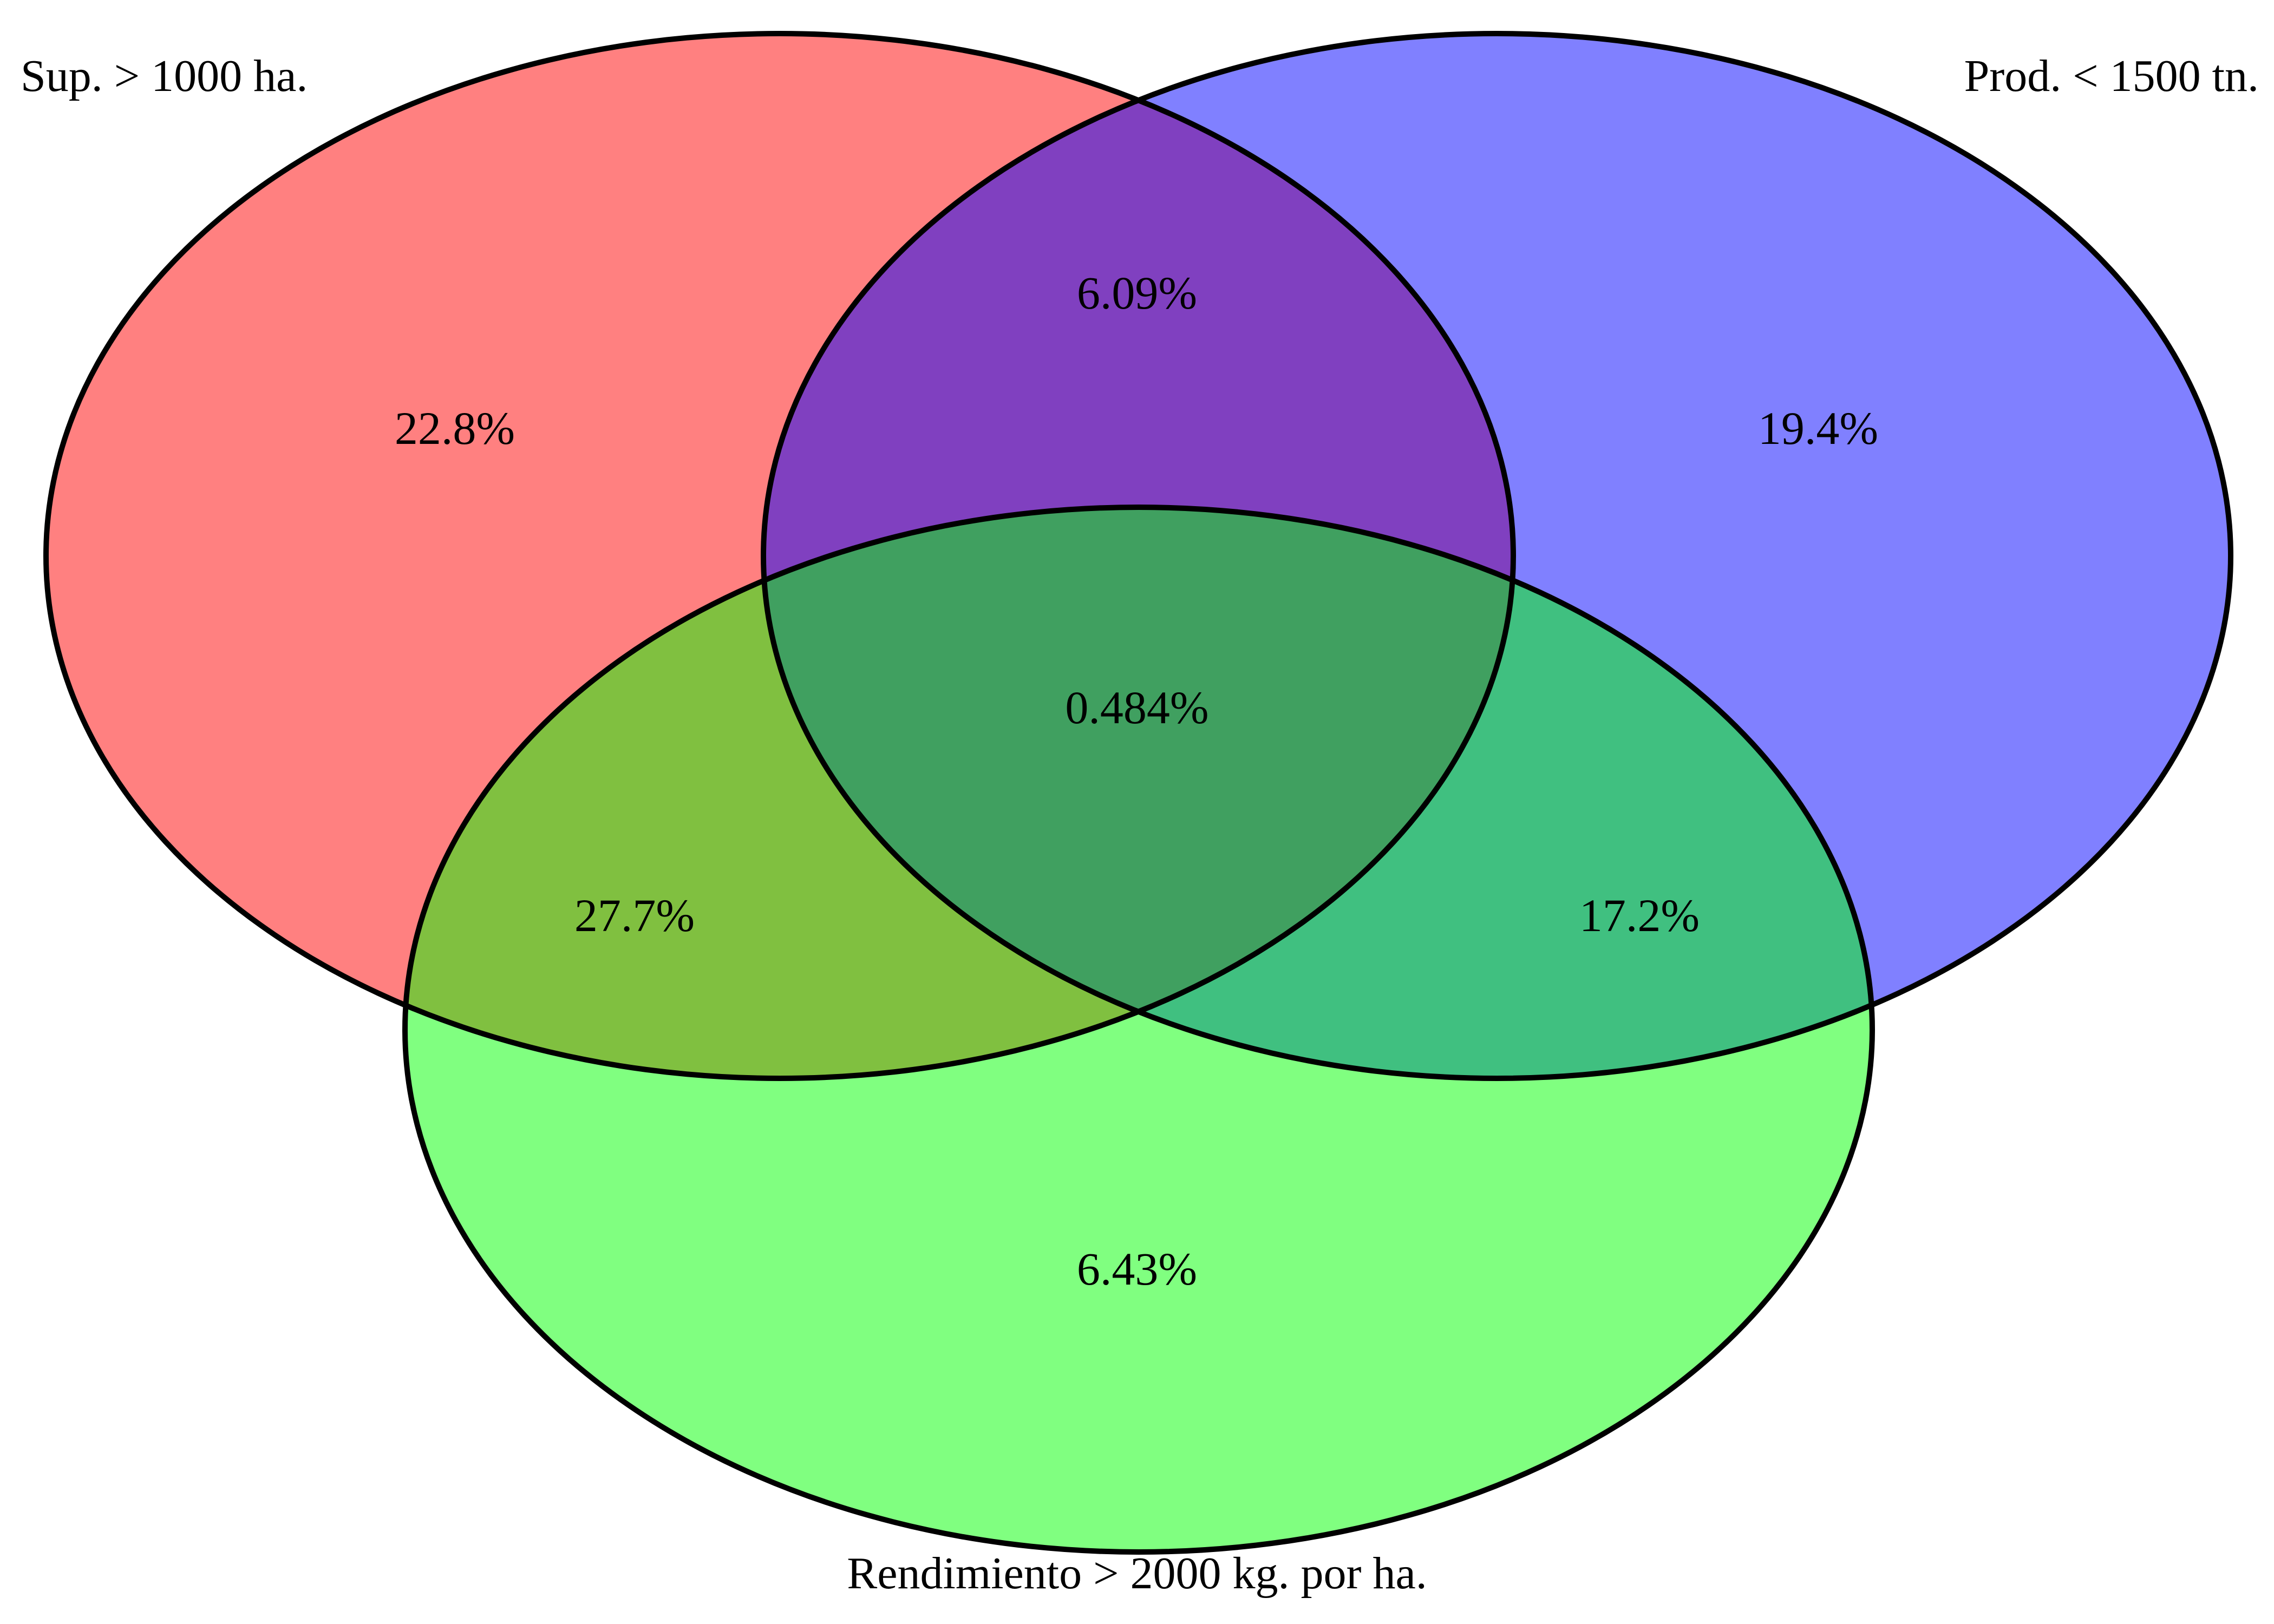 Image resolution: width=2274 pixels, height=1624 pixels. What do you see at coordinates (1137, 293) in the screenshot?
I see `region-ab-label: 6.09%` at bounding box center [1137, 293].